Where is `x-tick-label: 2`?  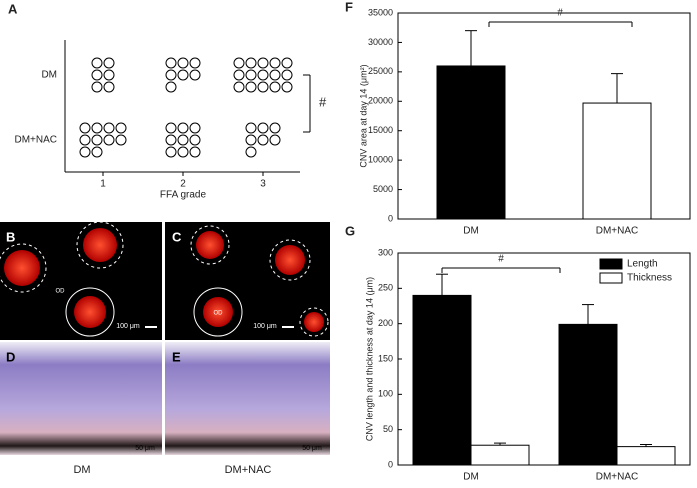
x-tick-label: 2 is located at coordinates (183, 184).